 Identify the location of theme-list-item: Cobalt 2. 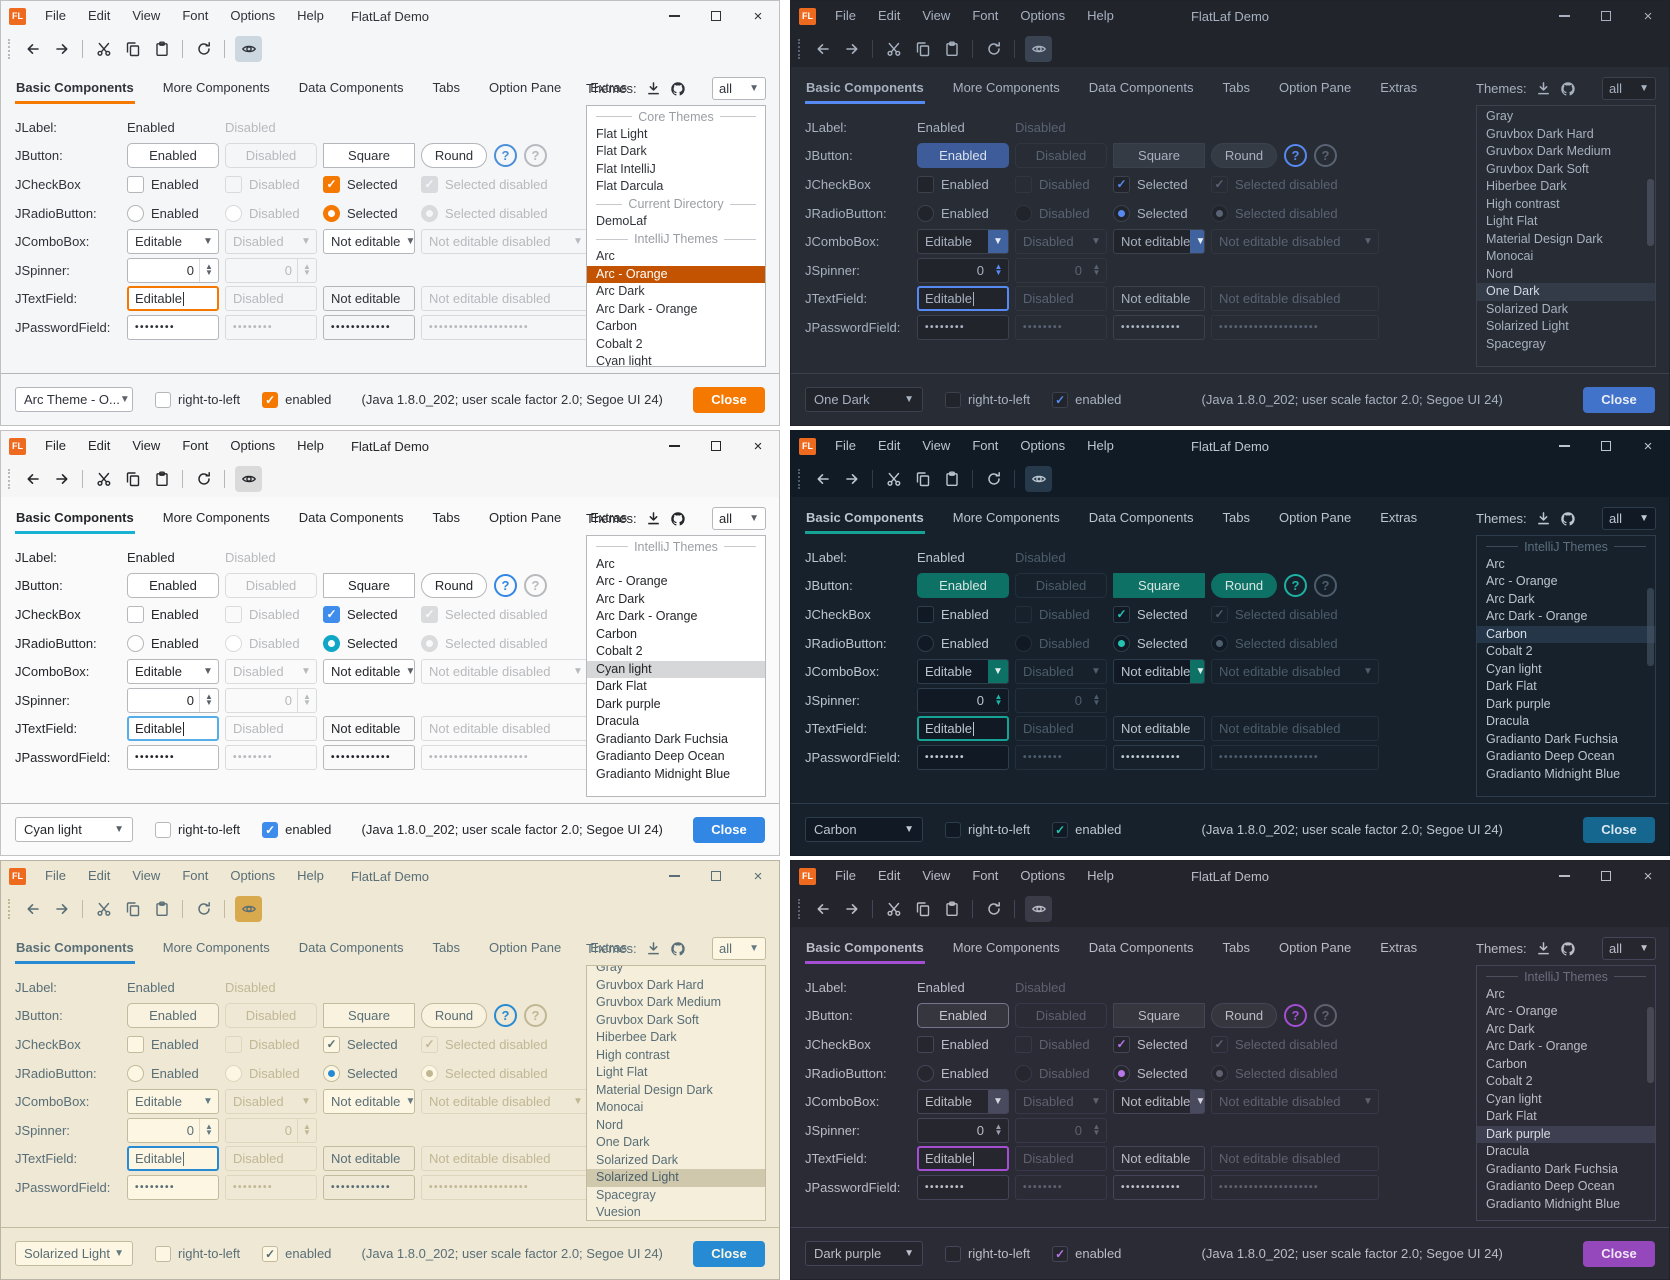
(1509, 651).